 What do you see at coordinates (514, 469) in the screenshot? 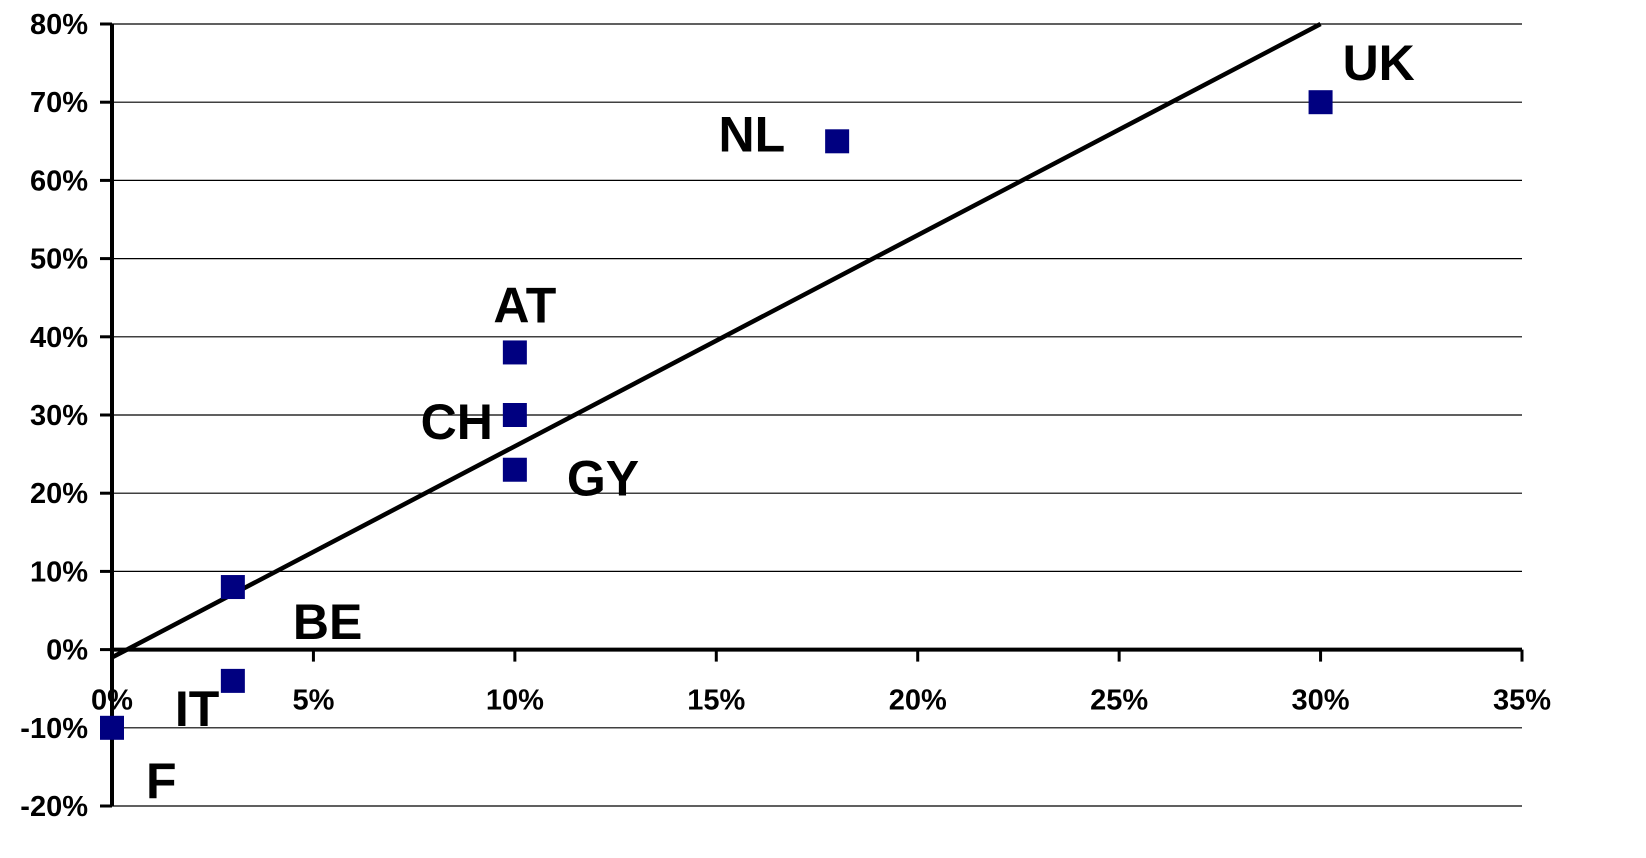
I see `data-point-gy` at bounding box center [514, 469].